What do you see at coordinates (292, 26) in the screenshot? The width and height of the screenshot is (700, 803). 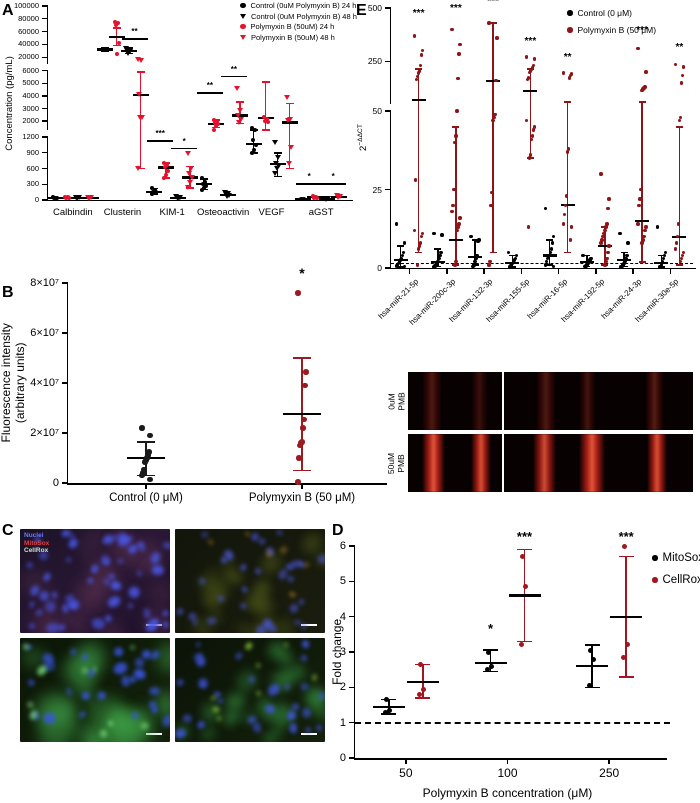 I see `legend-label: Polymyxin B (50uM) 24 h` at bounding box center [292, 26].